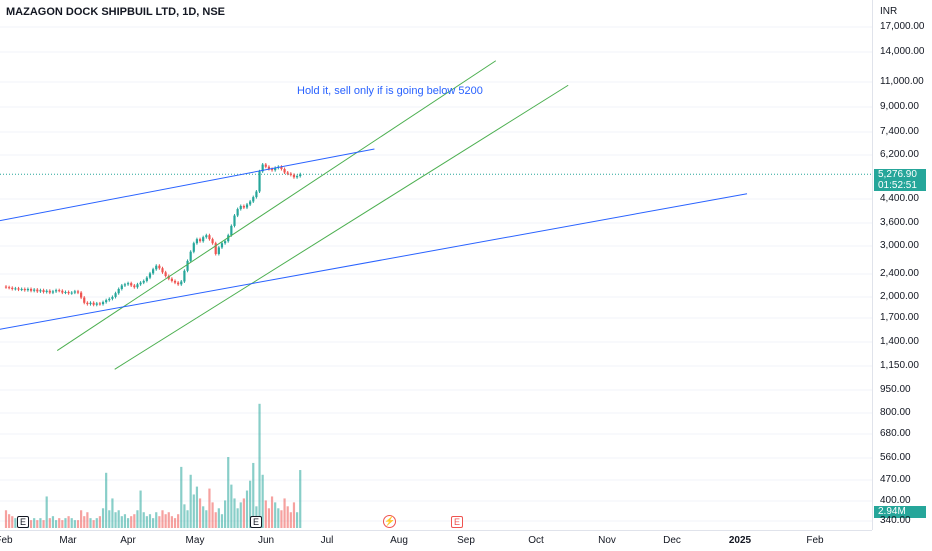  Describe the element at coordinates (115, 12) in the screenshot. I see `symbol-title: MAZAGON DOCK SHIPBUIL LTD, 1D, NSE` at that location.